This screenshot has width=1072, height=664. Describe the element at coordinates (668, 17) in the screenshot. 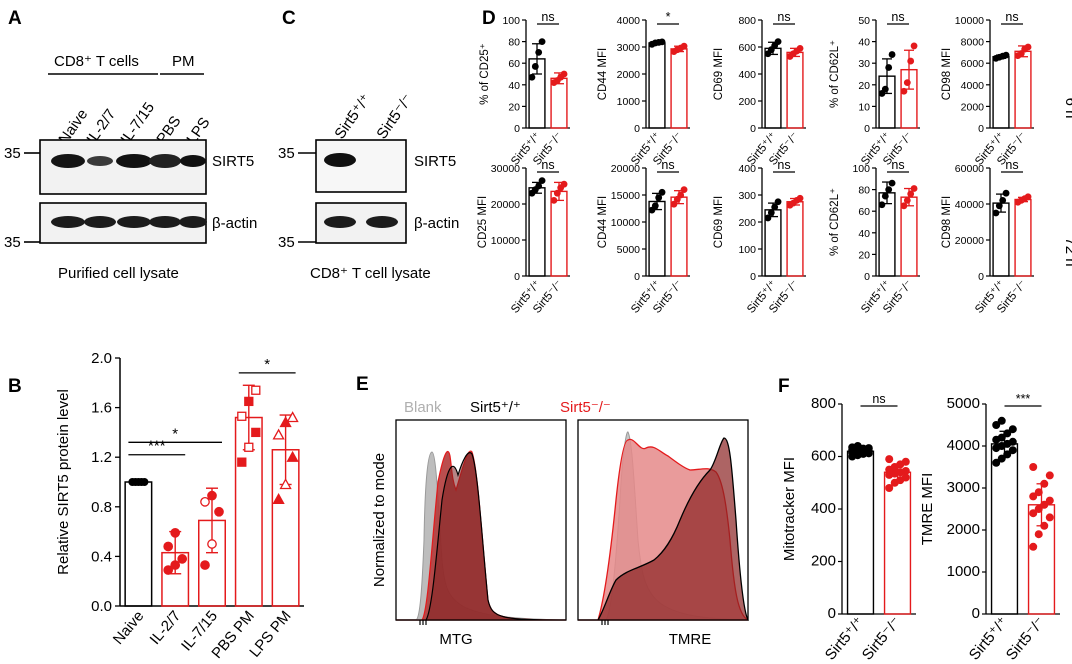

I see `d-6h-cd44-sig-label: *` at that location.